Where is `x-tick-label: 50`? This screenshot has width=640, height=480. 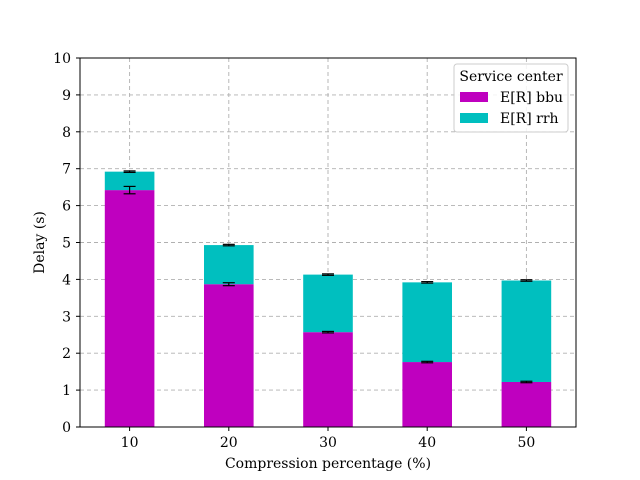 x-tick-label: 50 is located at coordinates (526, 443).